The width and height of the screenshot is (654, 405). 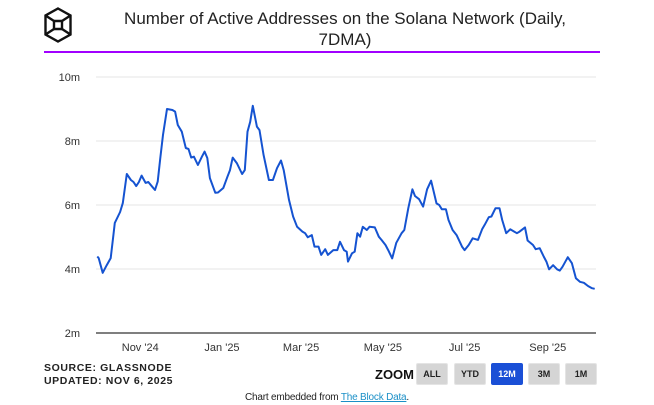 What do you see at coordinates (581, 374) in the screenshot?
I see `zoom-1m-button: 1M` at bounding box center [581, 374].